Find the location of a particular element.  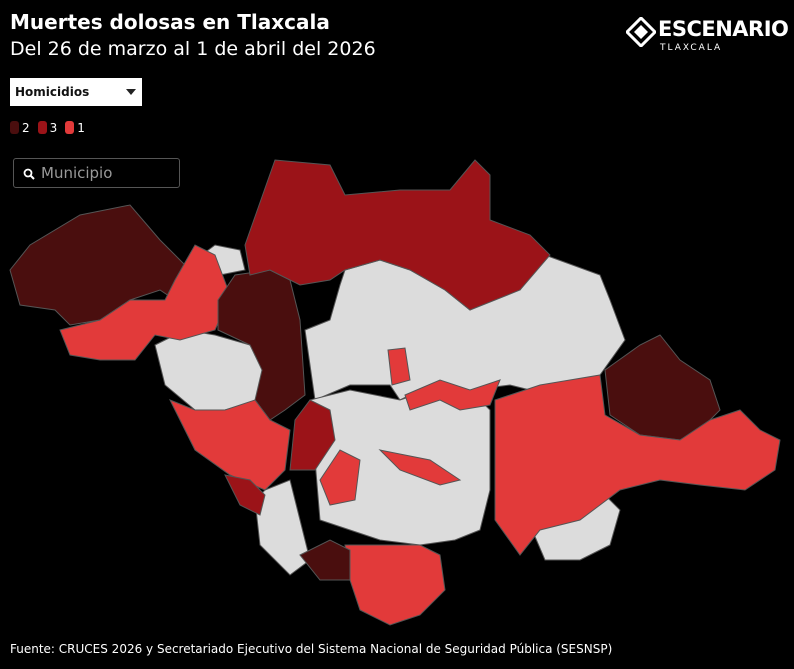

legend-label: 3 is located at coordinates (53, 128).